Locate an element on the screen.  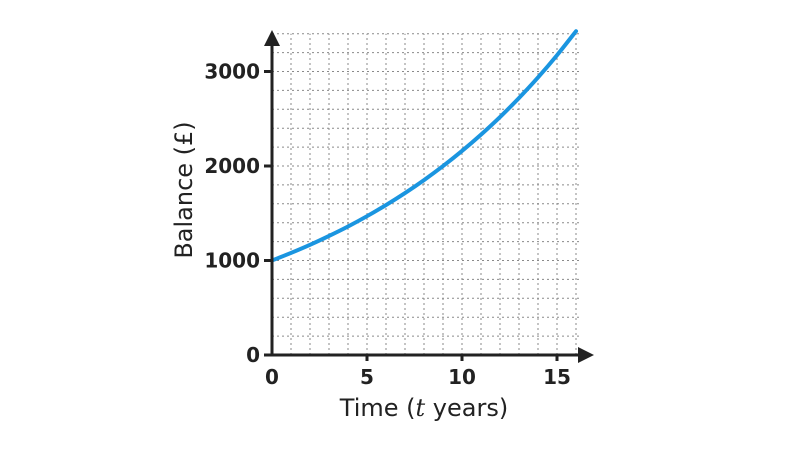
y-tick-label: 3000 is located at coordinates (232, 72).